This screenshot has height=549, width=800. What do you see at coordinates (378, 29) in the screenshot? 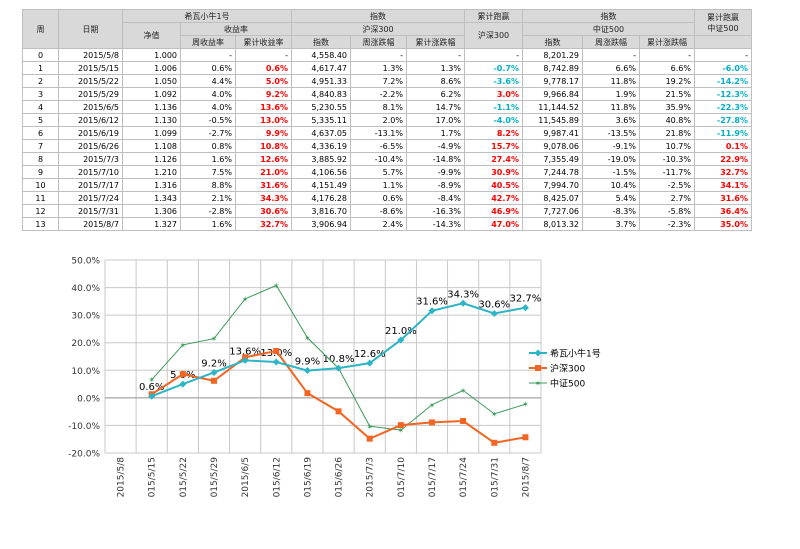
I see `header-hs300: 沪深300` at bounding box center [378, 29].